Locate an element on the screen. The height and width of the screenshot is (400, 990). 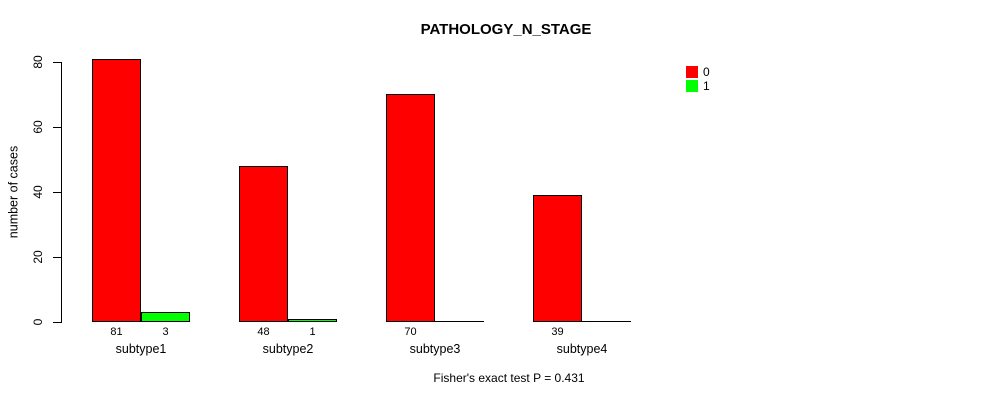
statistical-test-annotation: Fisher's exact test P = 0.431 is located at coordinates (509, 378).